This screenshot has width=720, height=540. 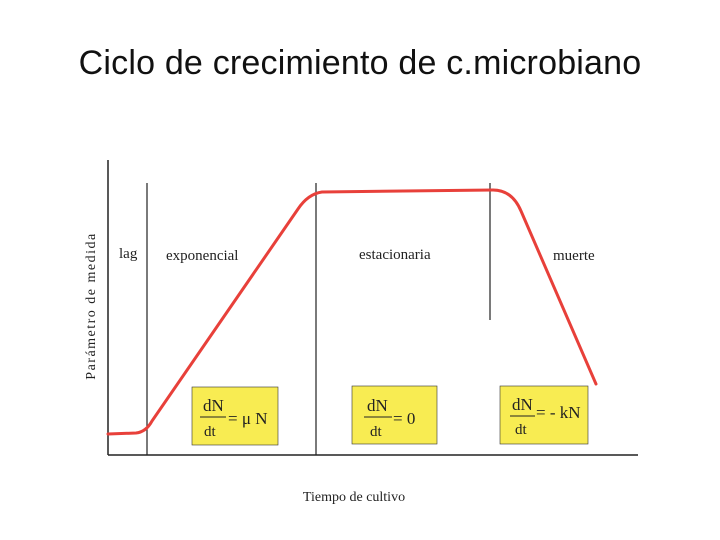 I want to click on slide-title: Ciclo de crecimiento de c.microbiano, so click(x=360, y=63).